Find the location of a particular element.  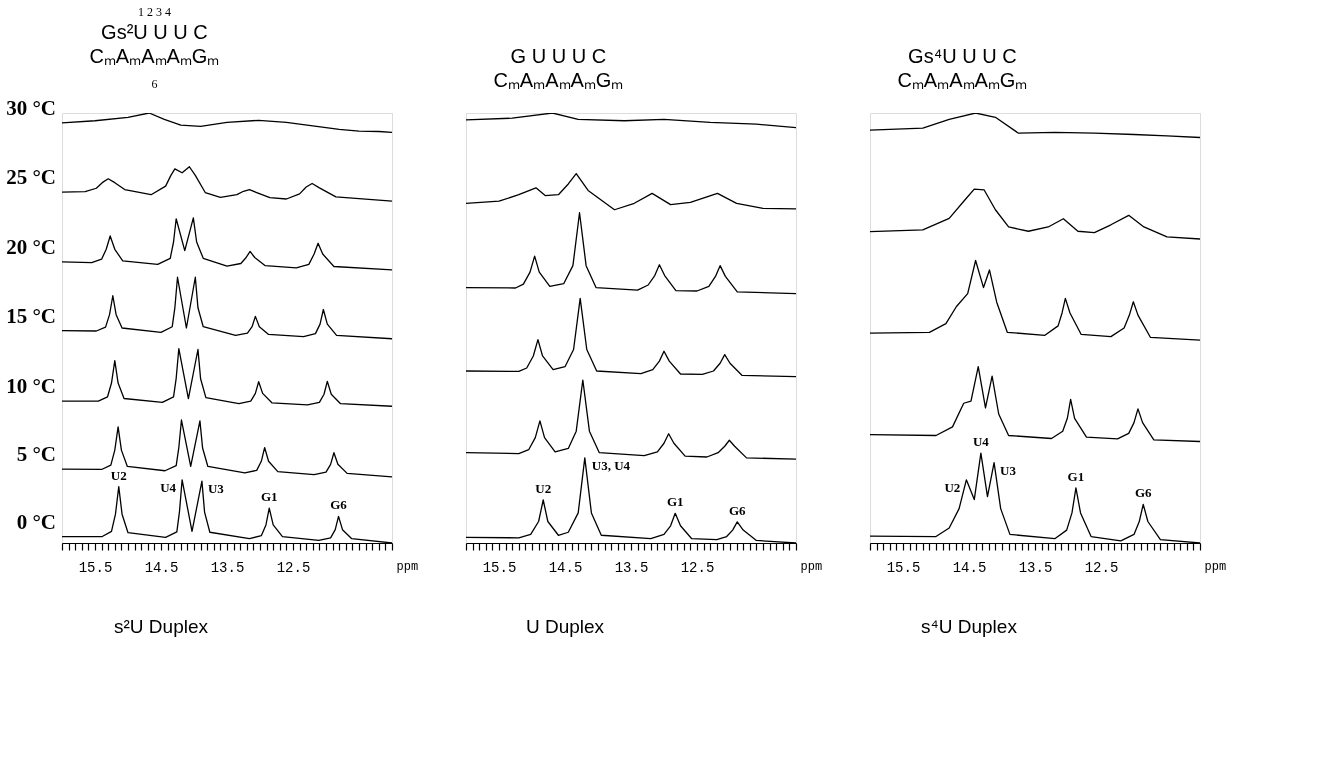

text: Gs⁴U U U C is located at coordinates (962, 56).